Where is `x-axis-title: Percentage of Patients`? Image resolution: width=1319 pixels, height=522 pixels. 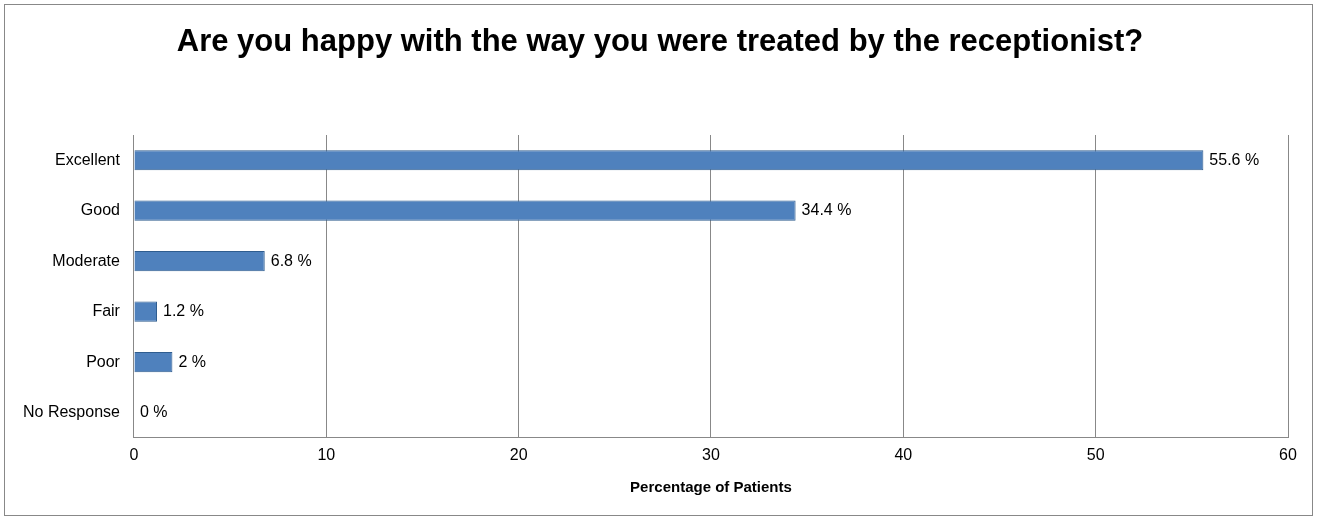 x-axis-title: Percentage of Patients is located at coordinates (711, 487).